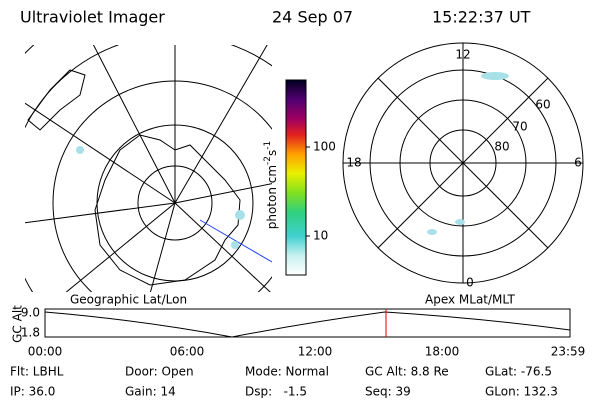 The width and height of the screenshot is (600, 400). What do you see at coordinates (519, 127) in the screenshot?
I see `lat-label: 70` at bounding box center [519, 127].